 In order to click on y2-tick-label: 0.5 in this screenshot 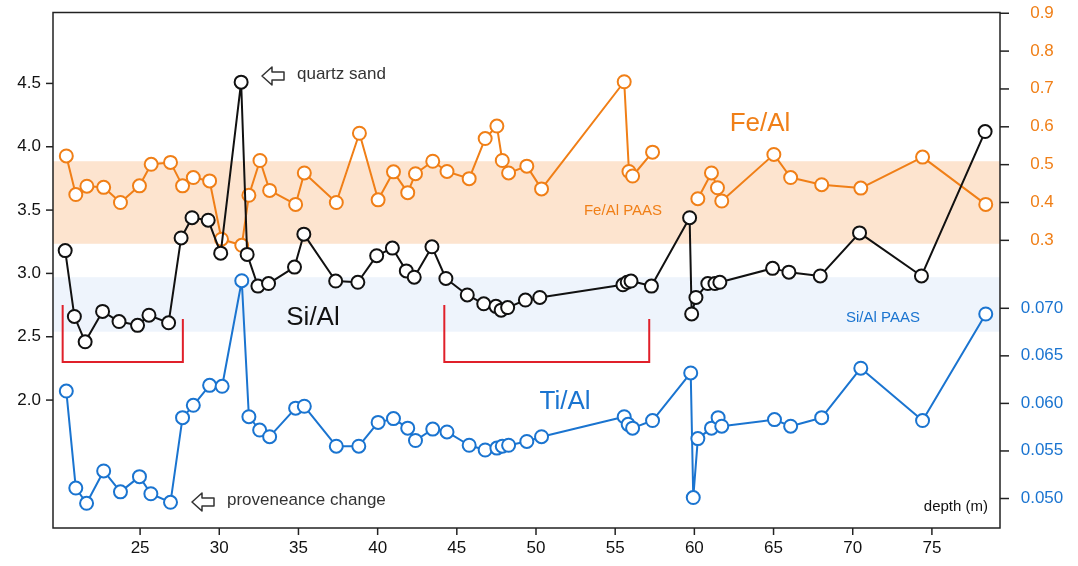, I will do `click(1042, 164)`.